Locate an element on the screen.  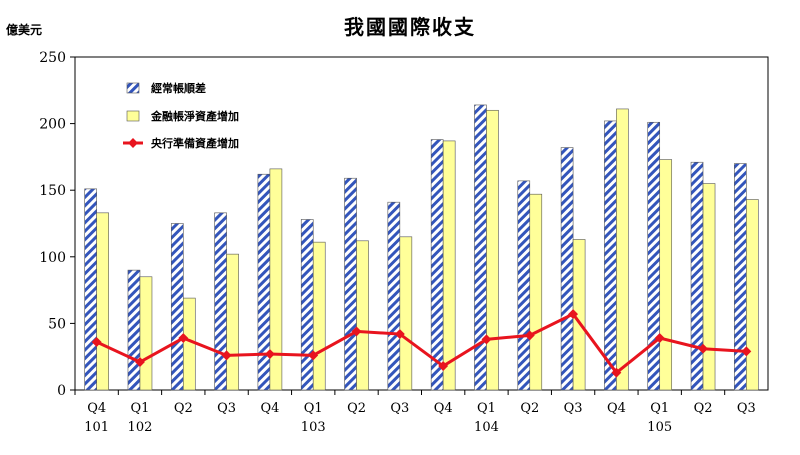
legend-swatch-marker is located at coordinates (133, 143).